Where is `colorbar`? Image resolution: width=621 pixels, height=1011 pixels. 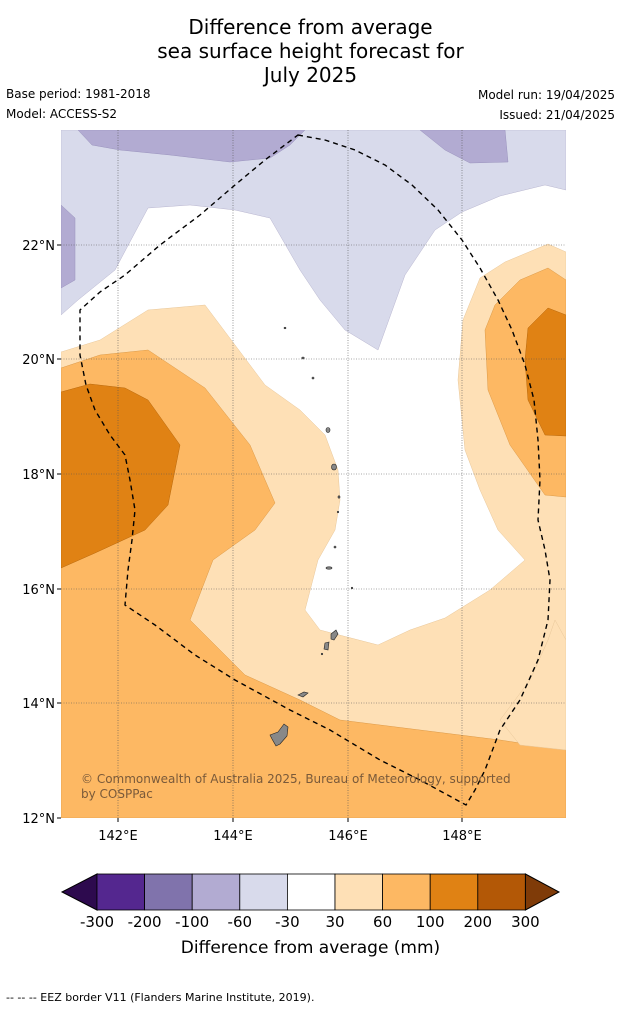
colorbar is located at coordinates (310, 892).